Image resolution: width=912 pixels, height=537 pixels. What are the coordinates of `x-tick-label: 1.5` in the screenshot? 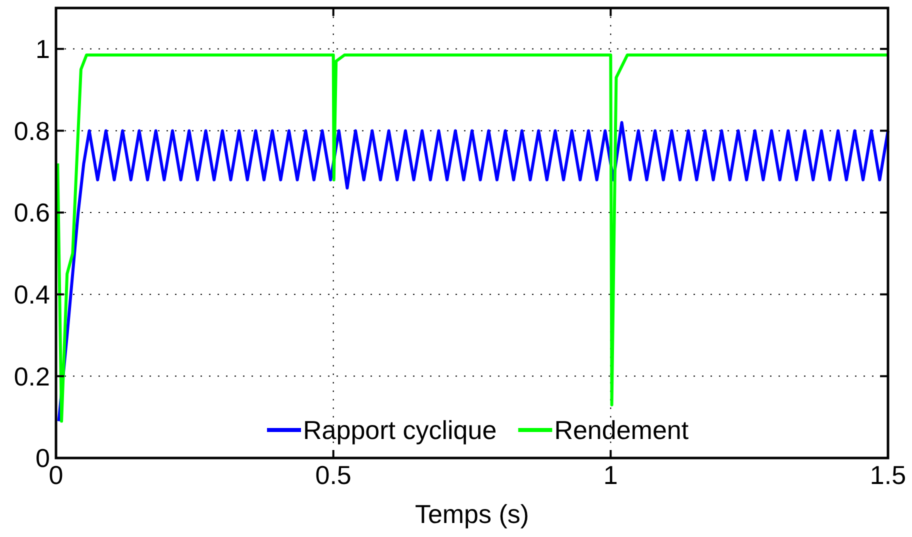 It's located at (888, 475).